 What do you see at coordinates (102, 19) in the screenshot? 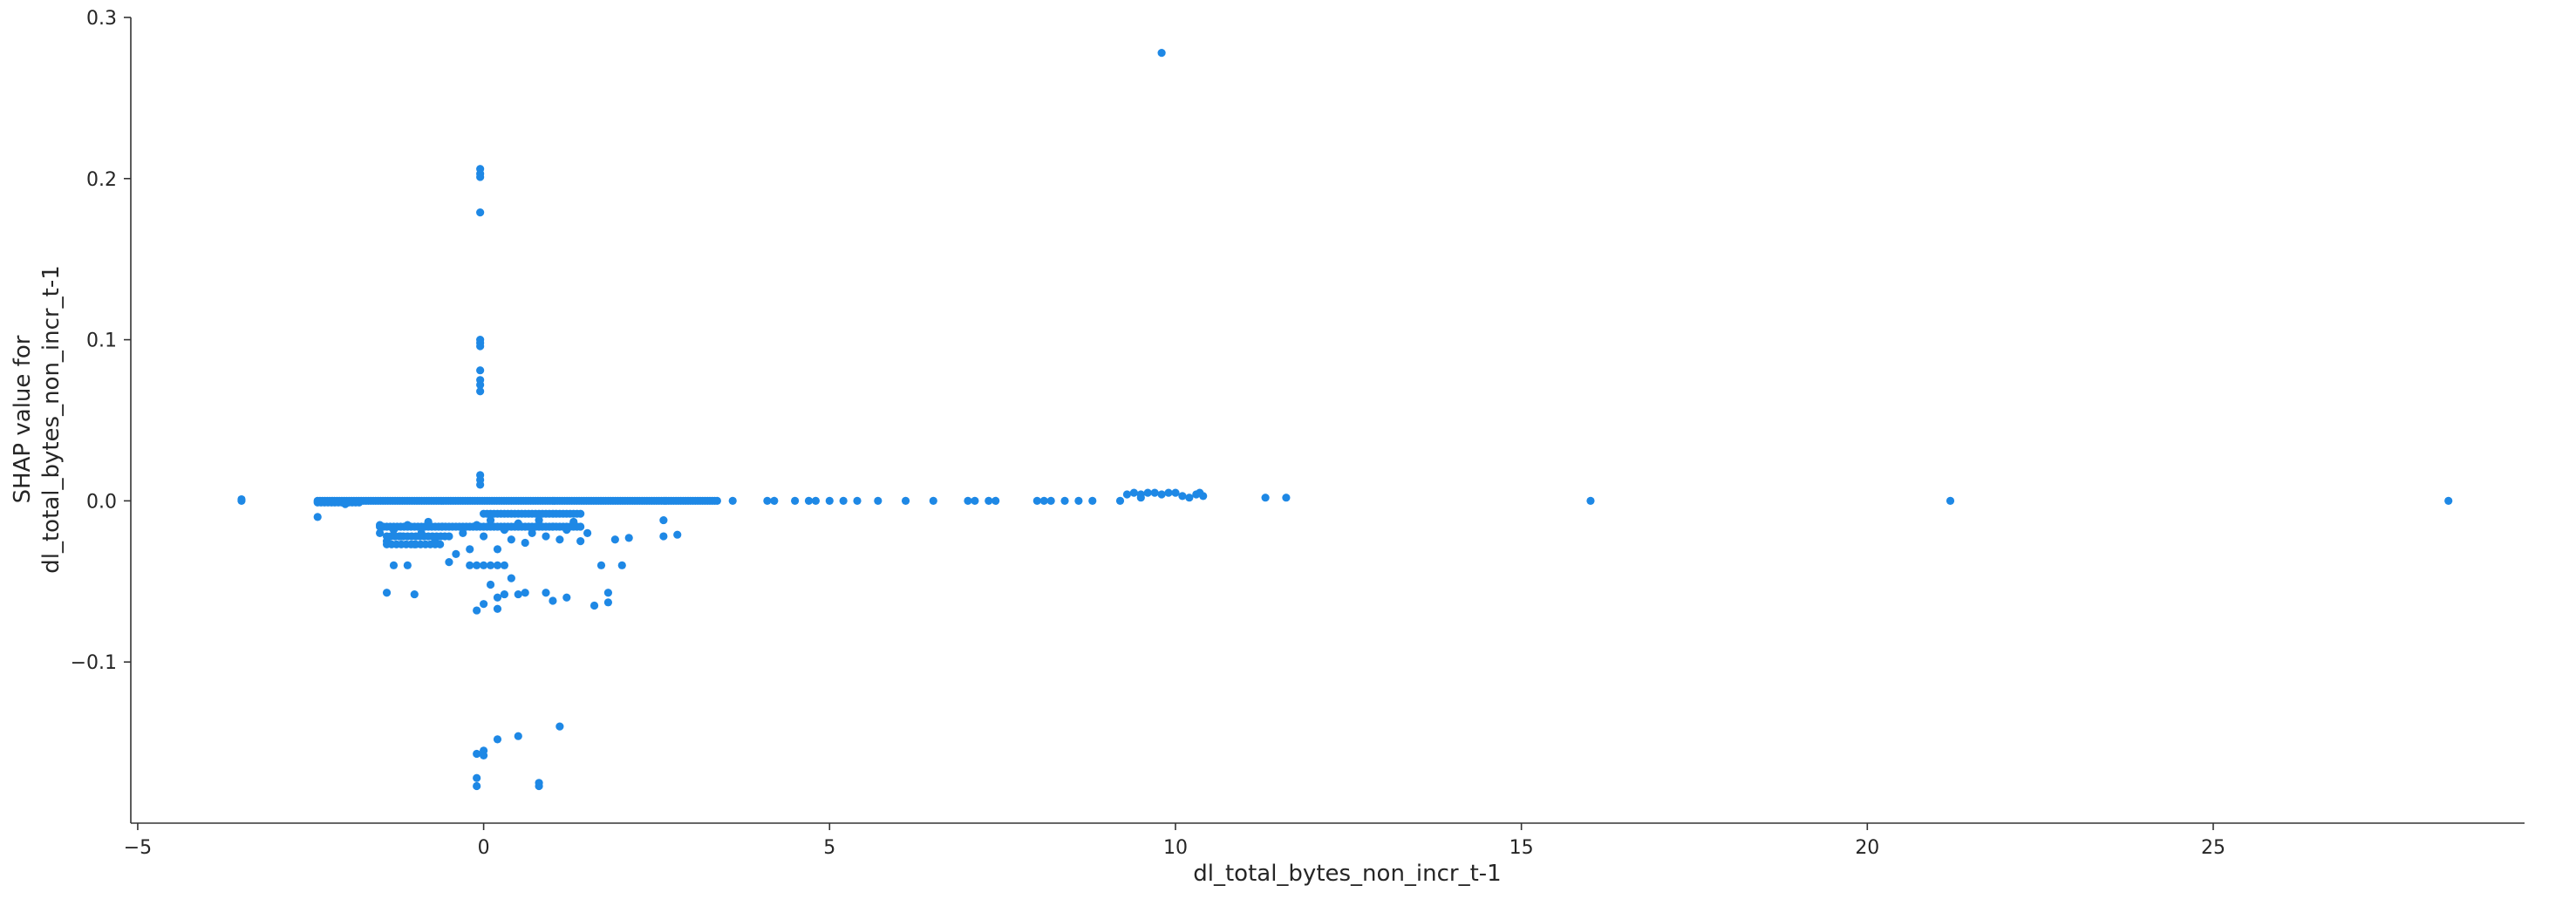
I see `y-tick-label: 0.3` at bounding box center [102, 19].